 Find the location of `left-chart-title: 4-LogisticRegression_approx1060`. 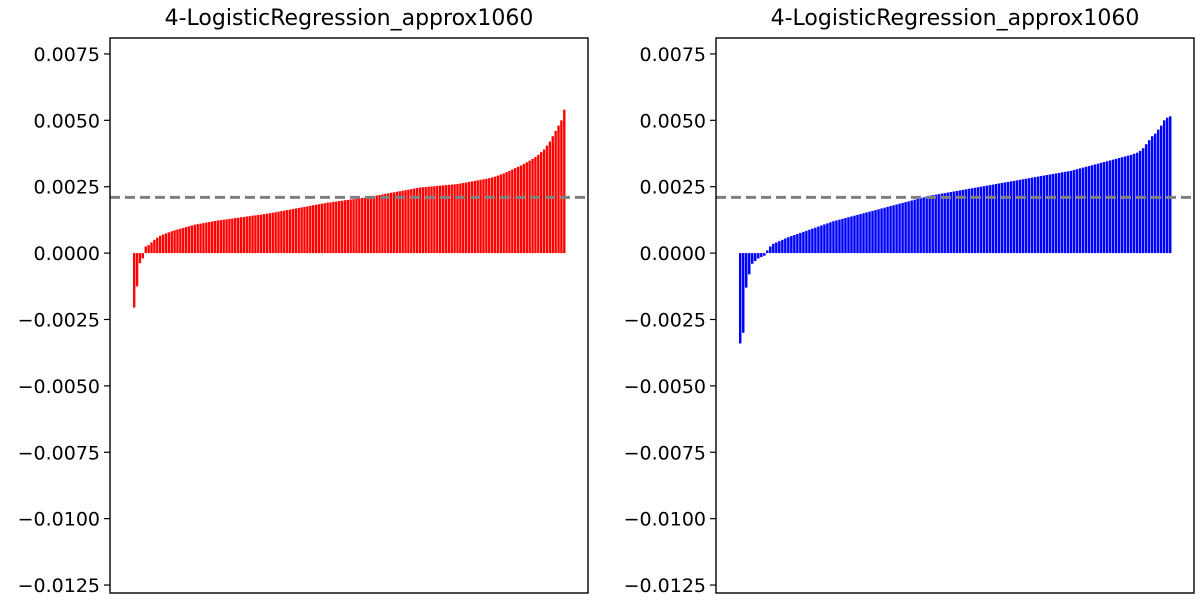

left-chart-title: 4-LogisticRegression_approx1060 is located at coordinates (349, 18).